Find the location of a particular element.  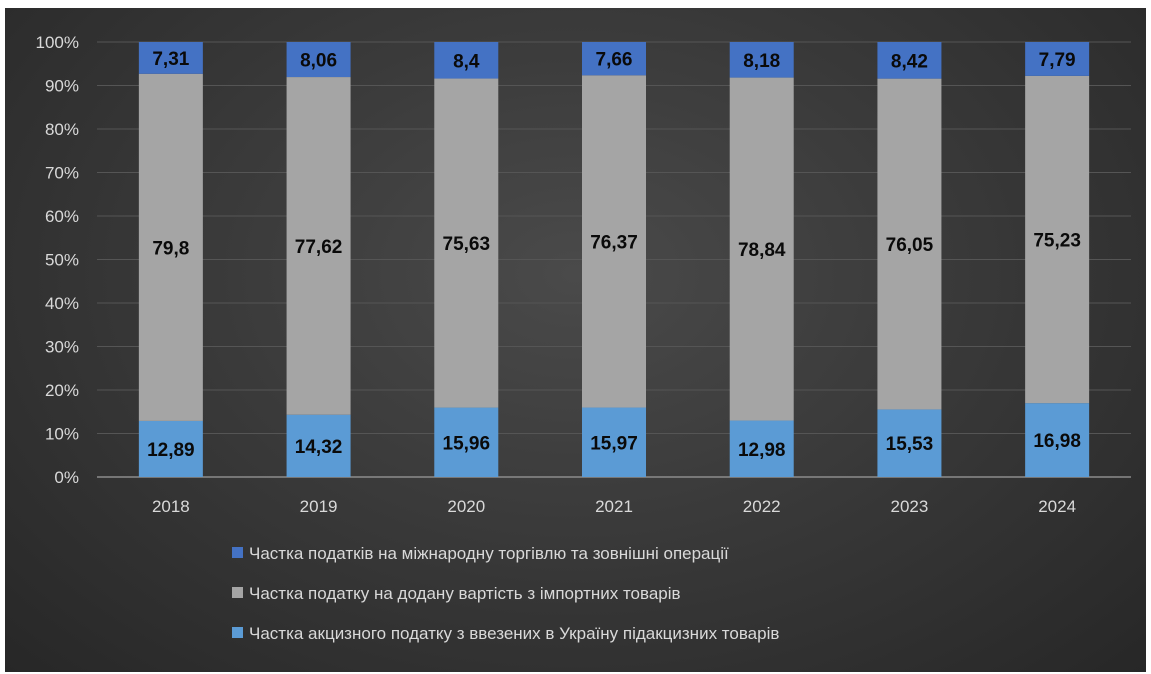

data-label: 7,66 is located at coordinates (614, 60).